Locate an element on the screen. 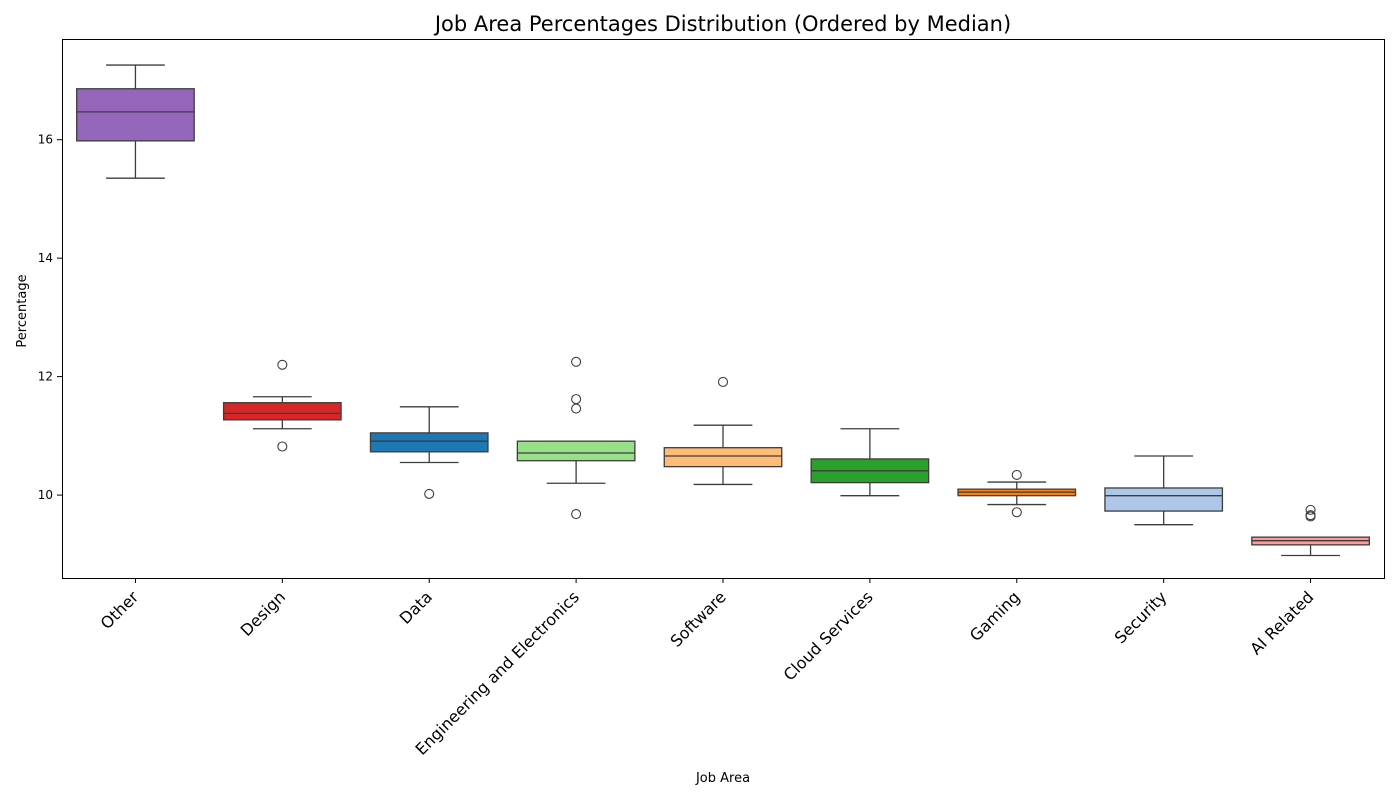 Image resolution: width=1400 pixels, height=800 pixels. y-tick-label: 16 is located at coordinates (45, 140).